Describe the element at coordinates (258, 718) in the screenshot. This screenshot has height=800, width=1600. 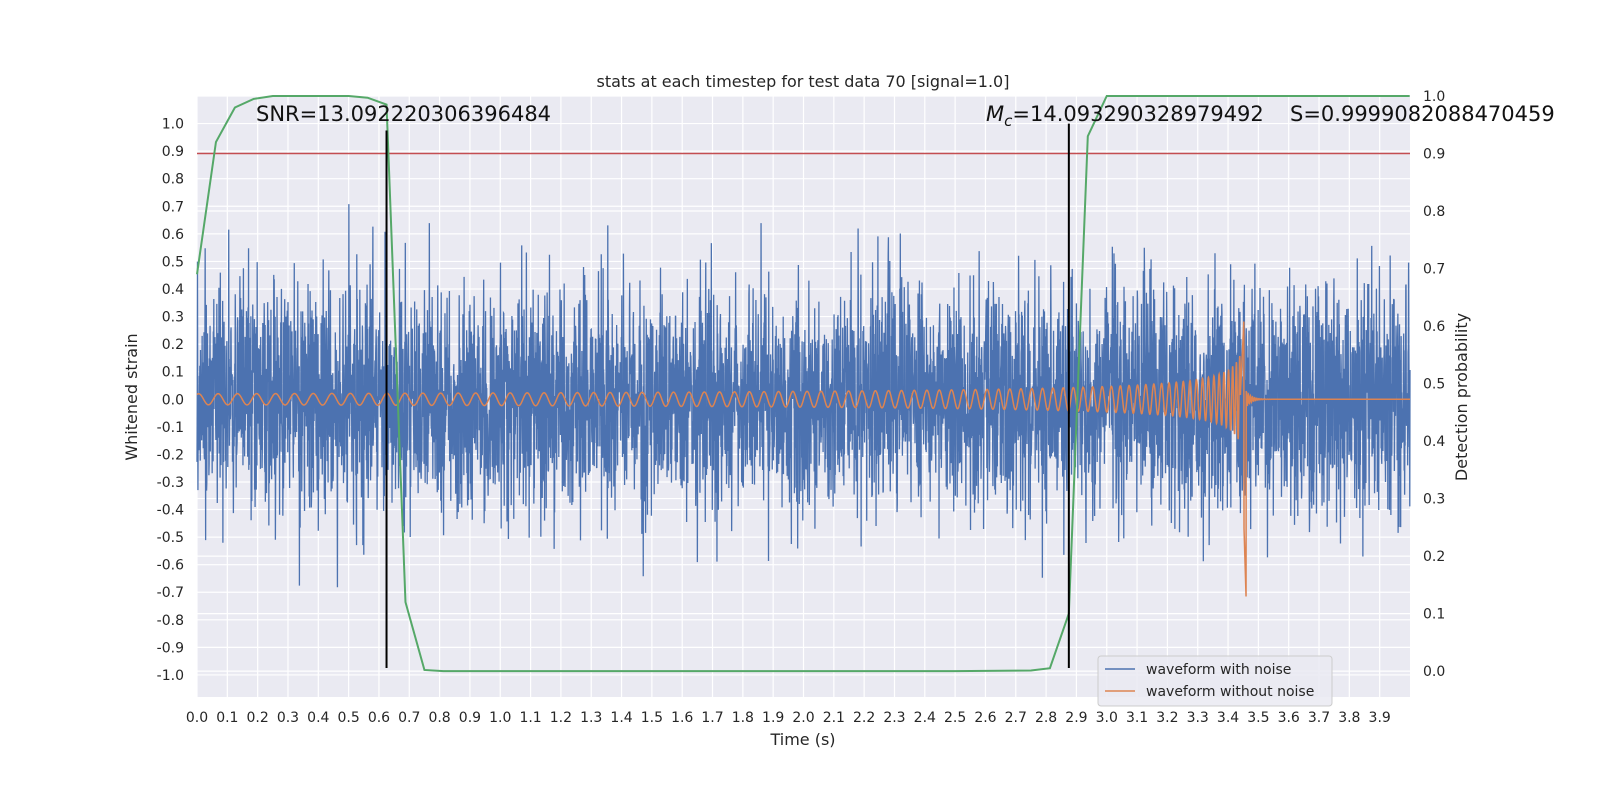
I see `x-tick-label: 0.2` at that location.